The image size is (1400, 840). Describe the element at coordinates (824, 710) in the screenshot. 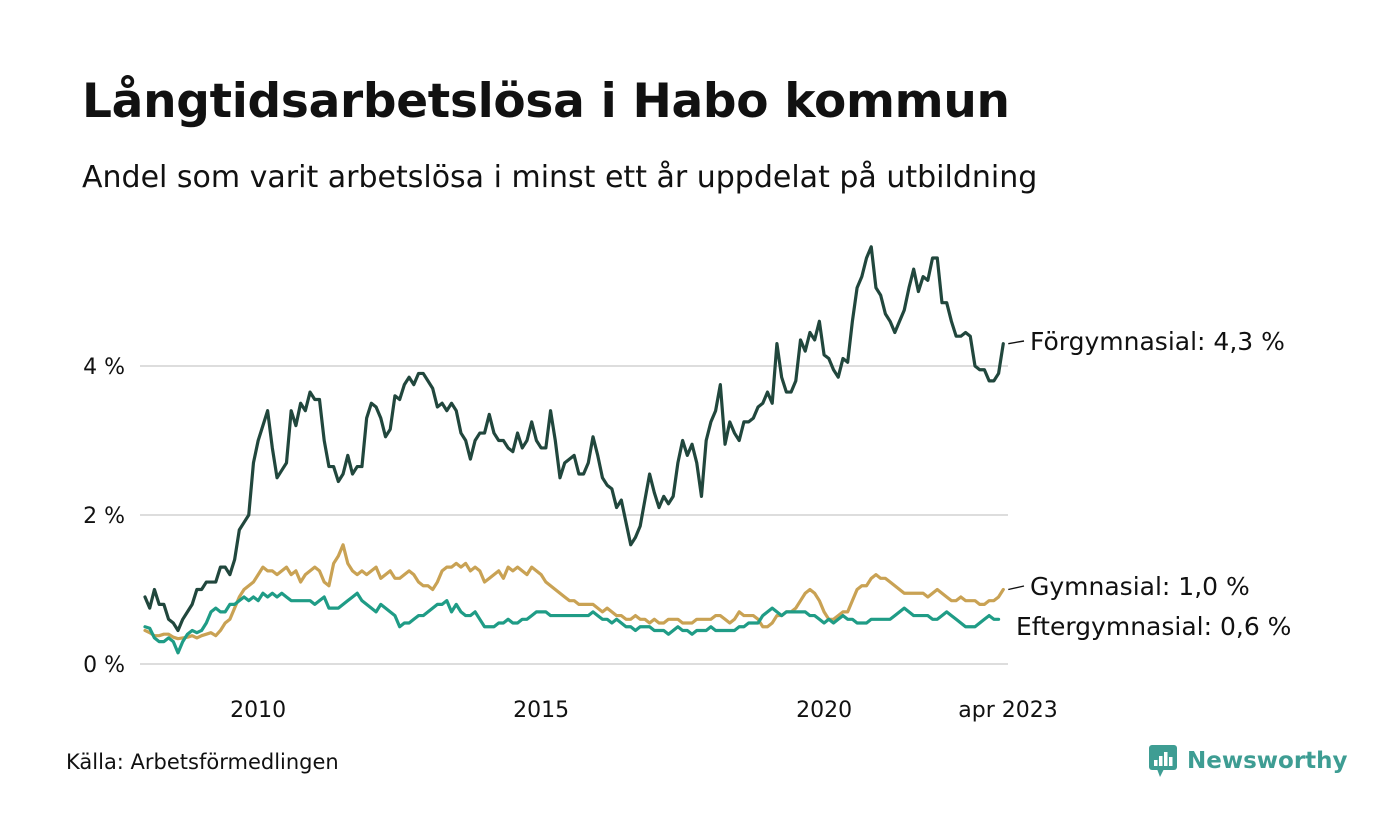

I see `x-tick-label: 2020` at that location.